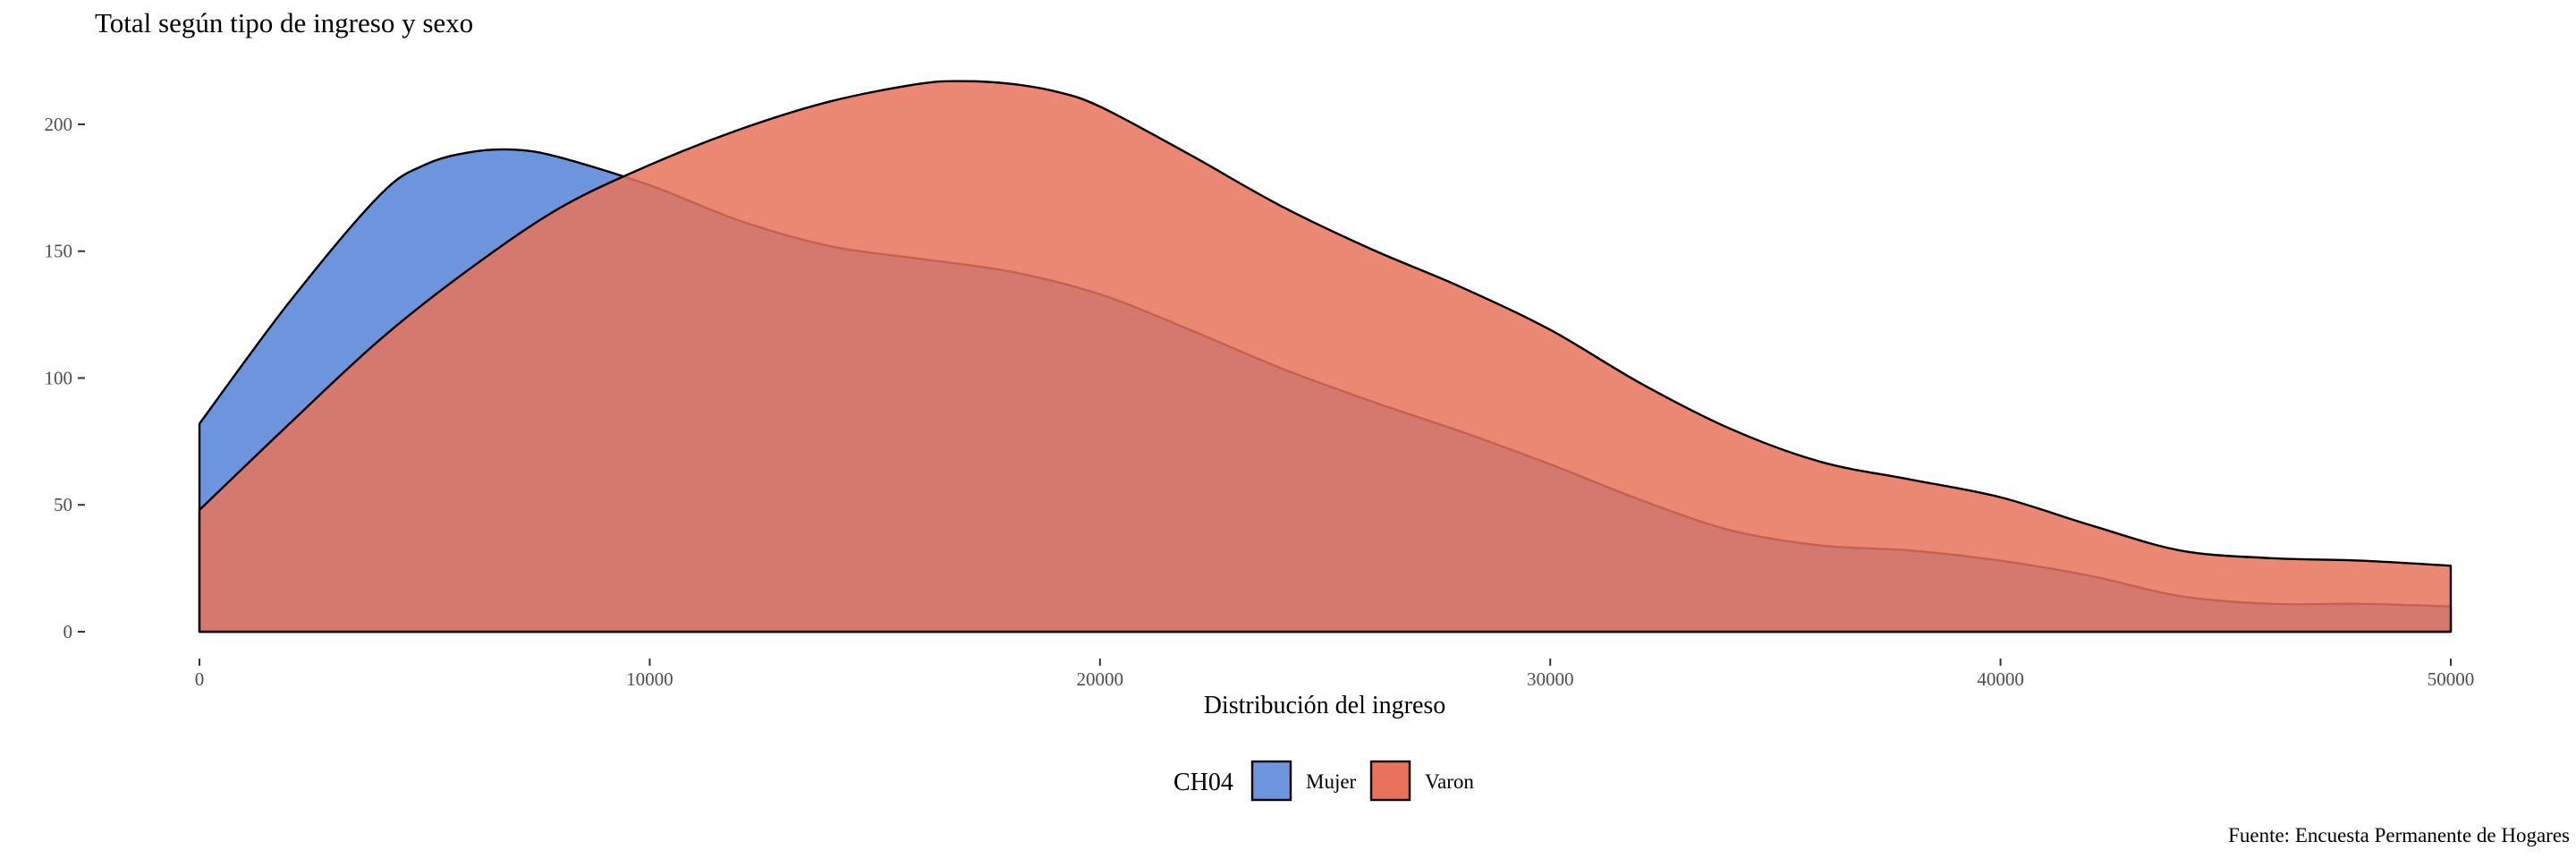 The image size is (2576, 859). What do you see at coordinates (1550, 679) in the screenshot?
I see `x-tick-label: 30000` at bounding box center [1550, 679].